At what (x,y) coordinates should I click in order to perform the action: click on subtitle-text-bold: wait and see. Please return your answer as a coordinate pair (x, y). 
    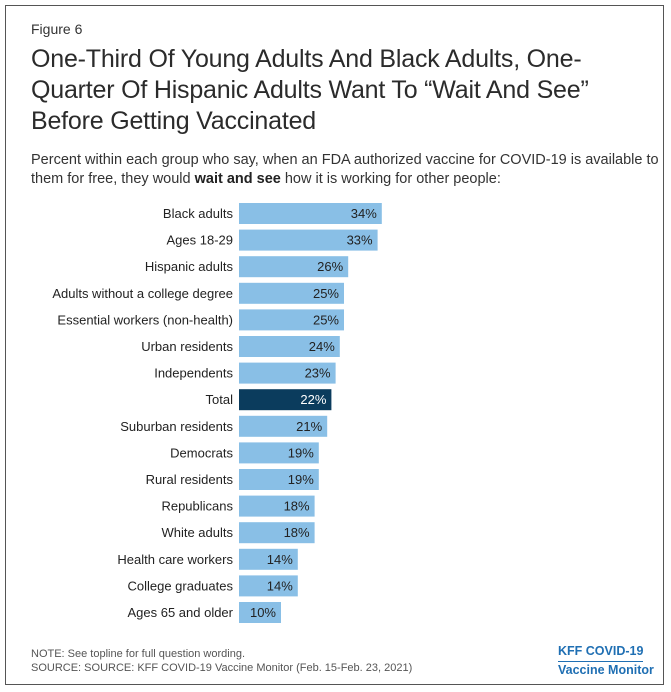
    Looking at the image, I should click on (237, 179).